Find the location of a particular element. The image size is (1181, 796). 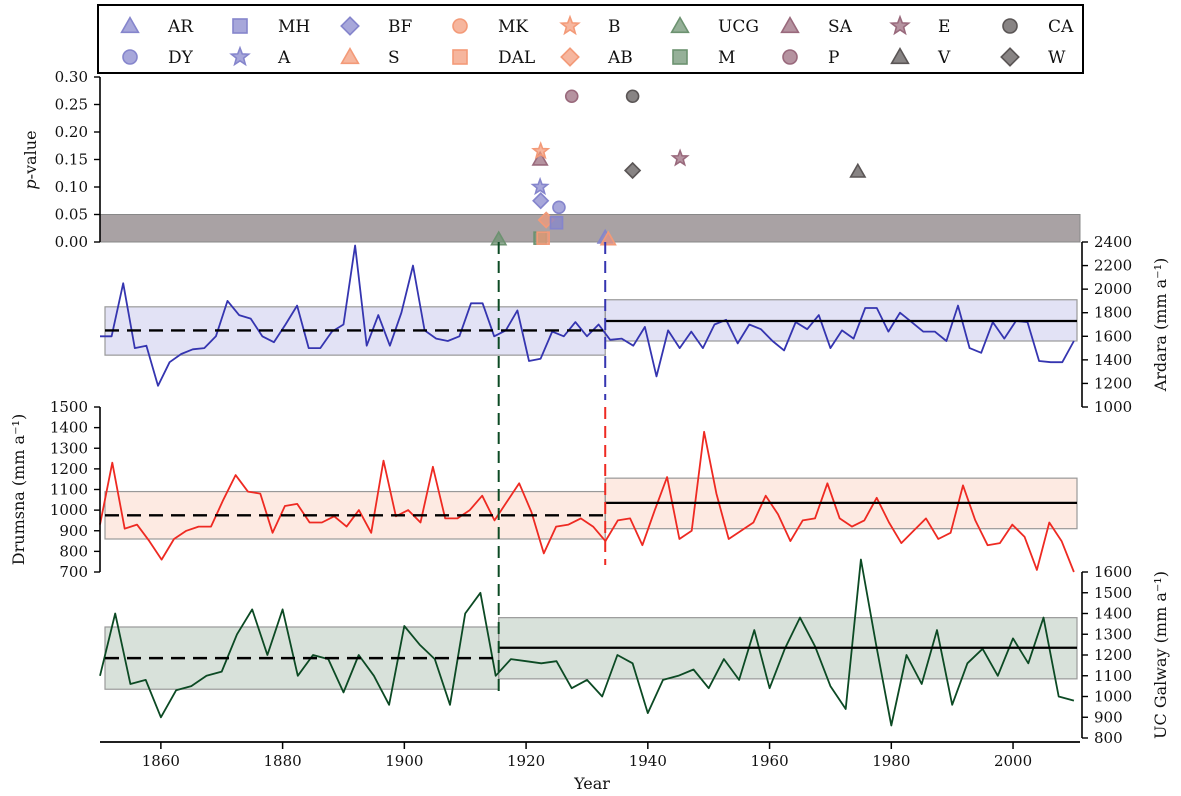

drumsna-y-tick-label: 1300 is located at coordinates (69, 448).